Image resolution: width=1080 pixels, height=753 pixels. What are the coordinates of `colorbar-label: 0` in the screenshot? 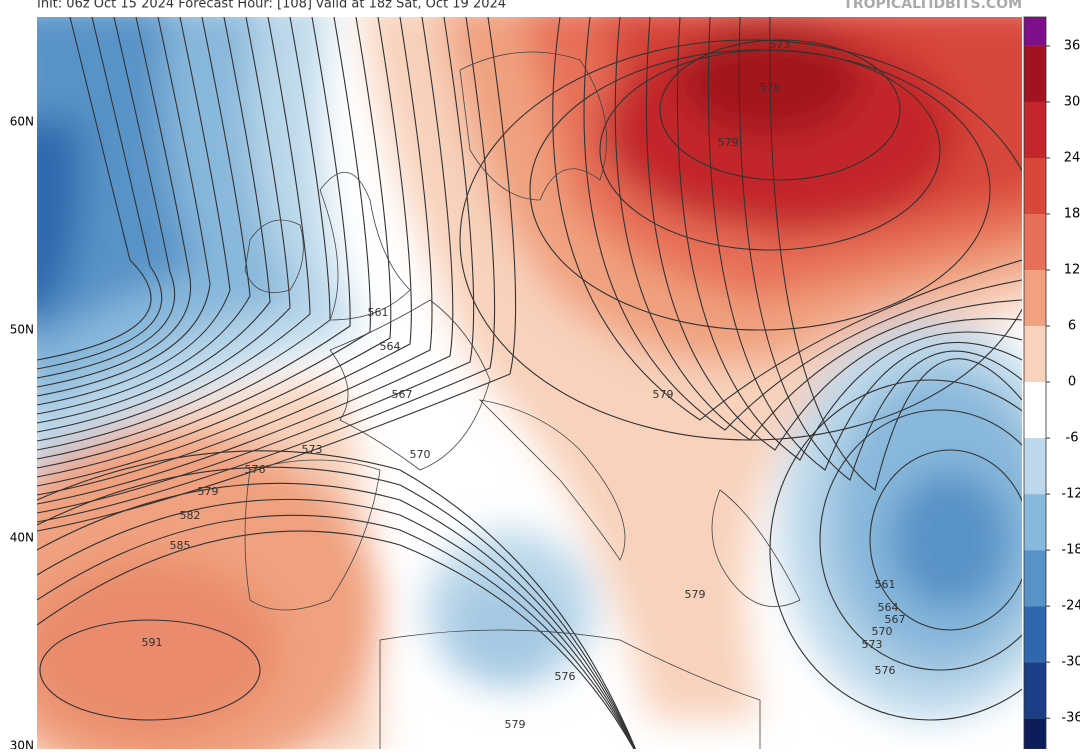 It's located at (1072, 382).